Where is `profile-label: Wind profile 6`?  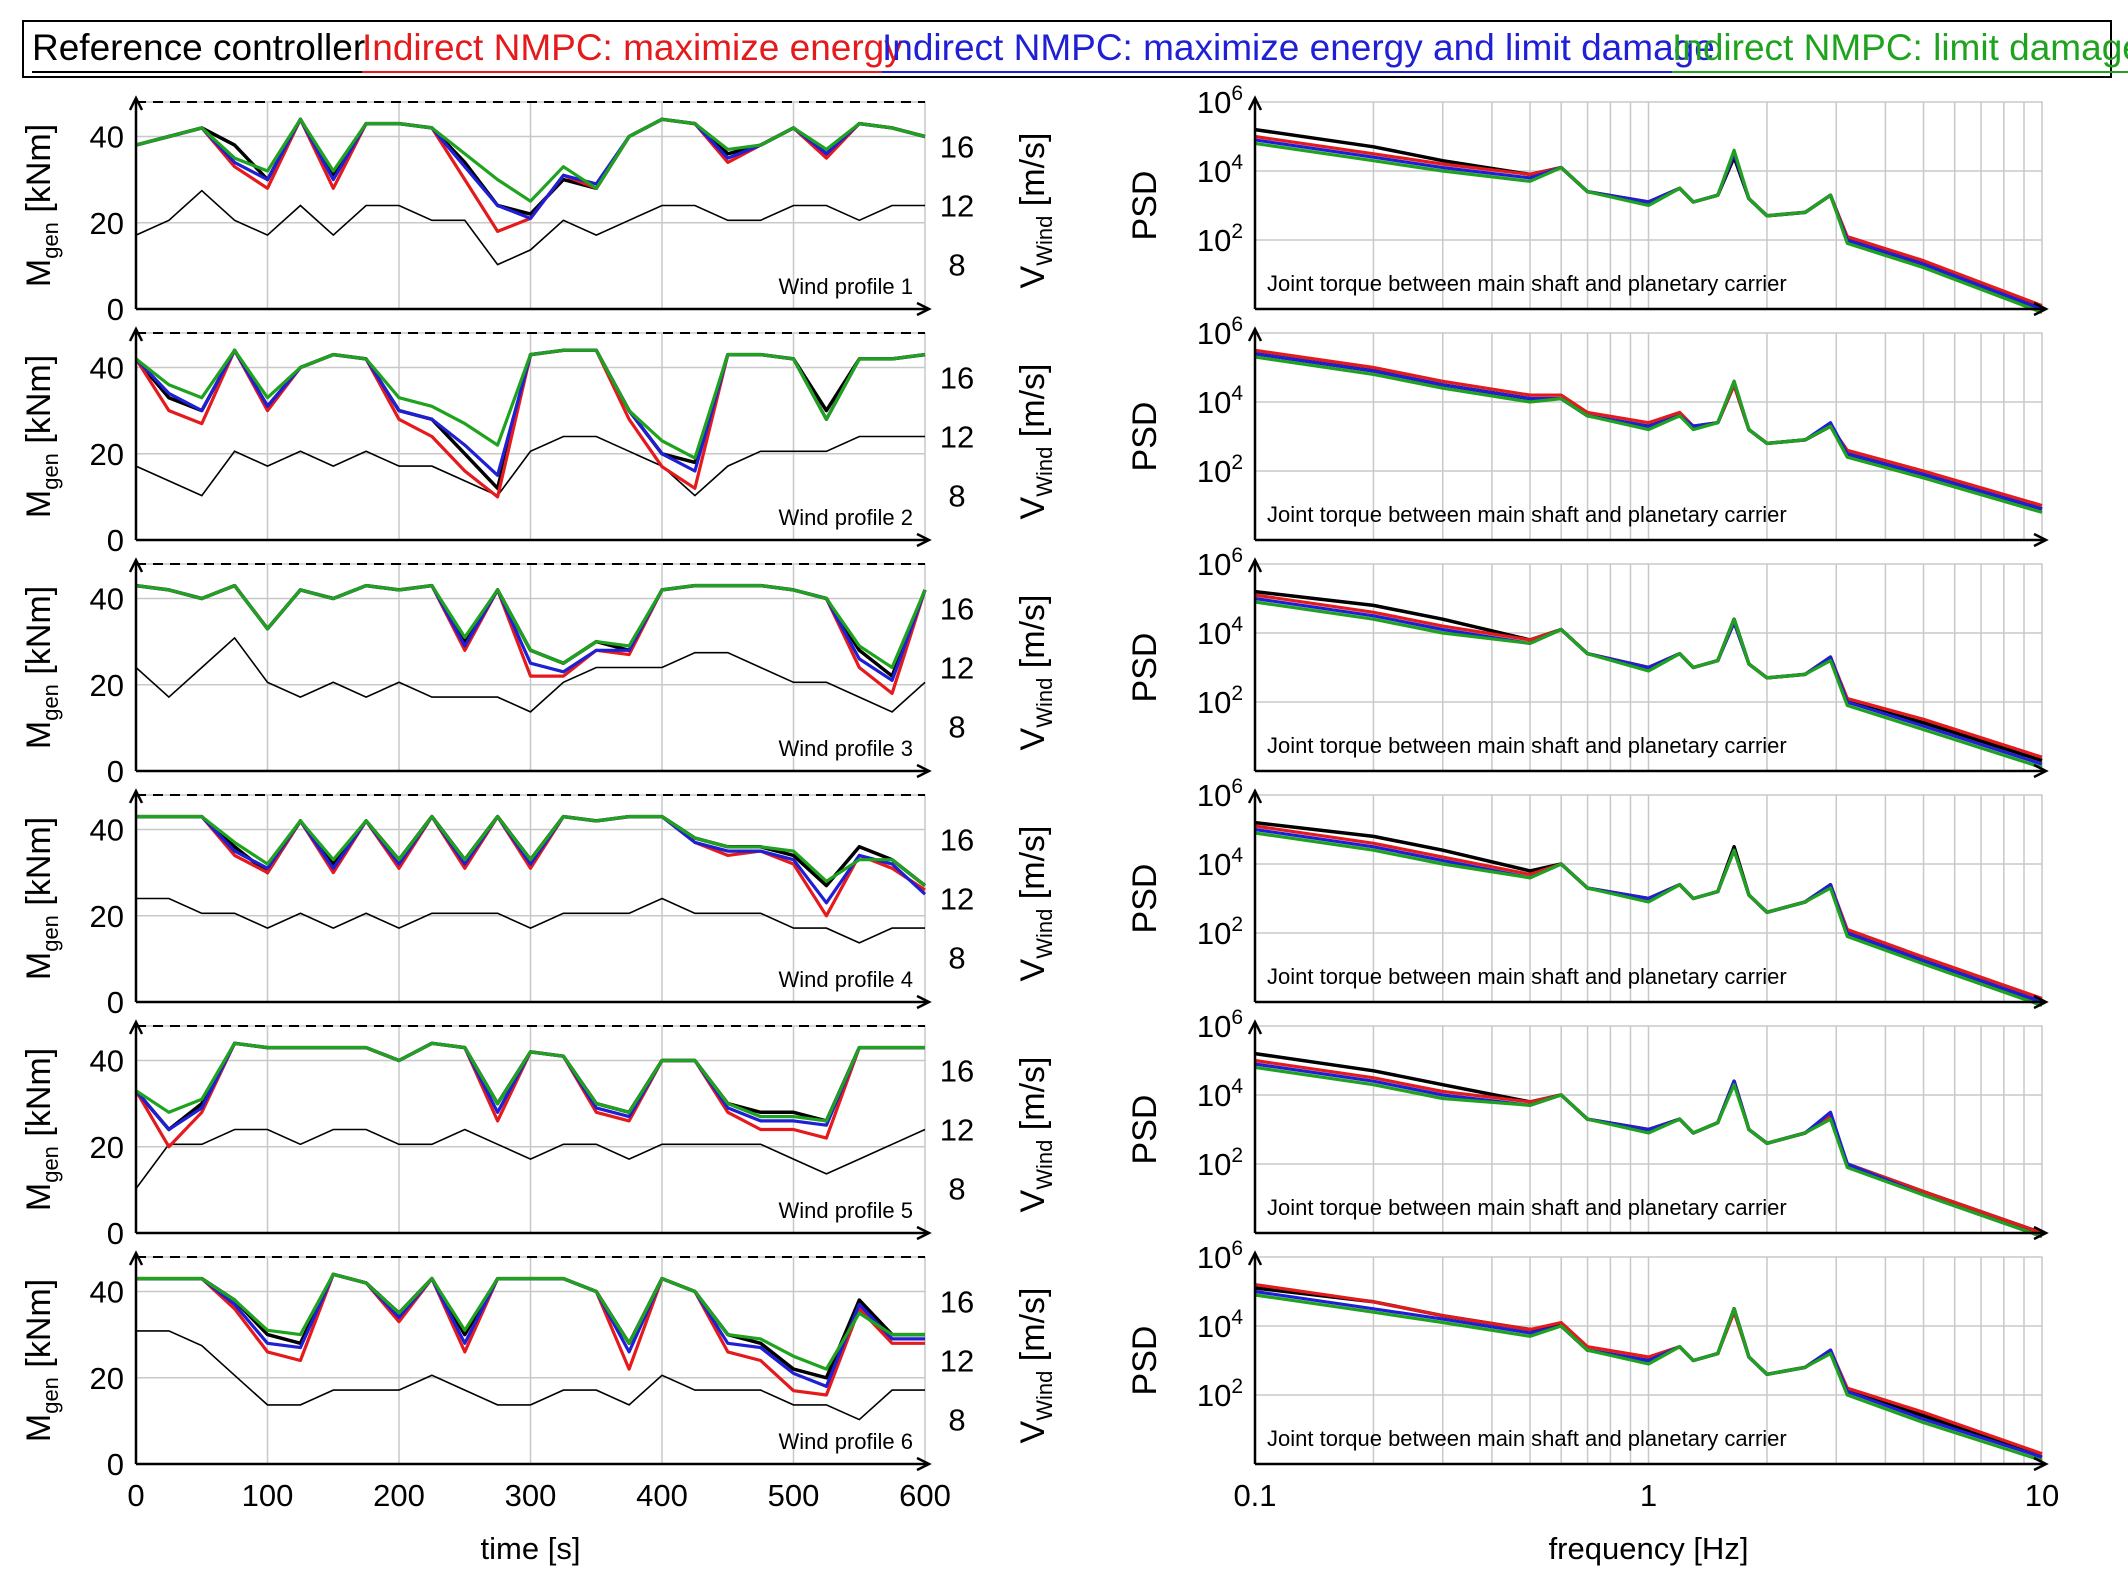
profile-label: Wind profile 6 is located at coordinates (845, 1441).